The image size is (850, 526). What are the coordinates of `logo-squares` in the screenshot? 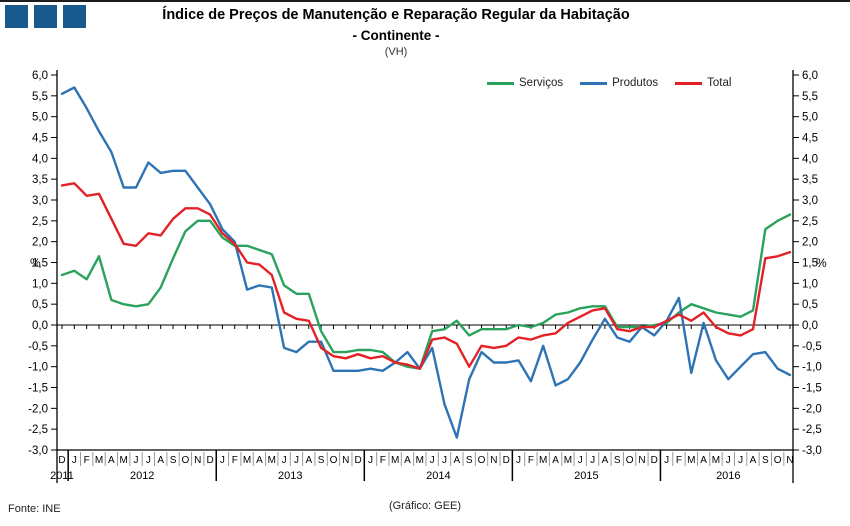 It's located at (45, 16).